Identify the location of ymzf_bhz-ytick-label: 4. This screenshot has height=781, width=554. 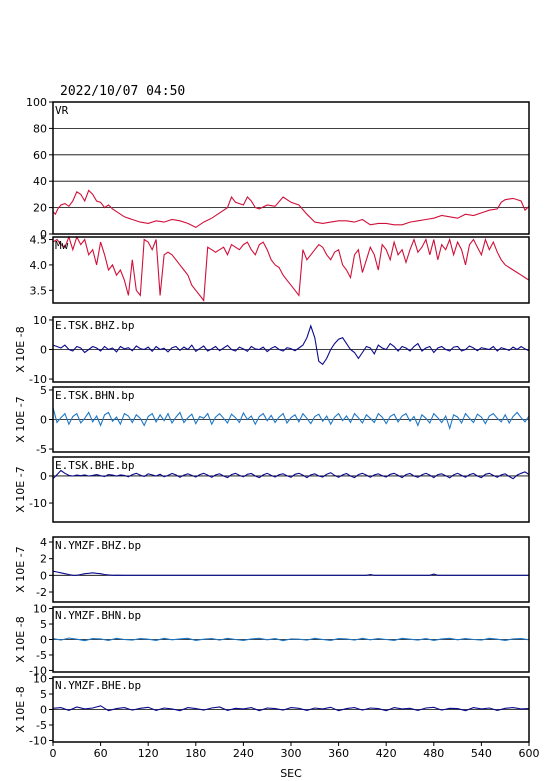
(43, 542).